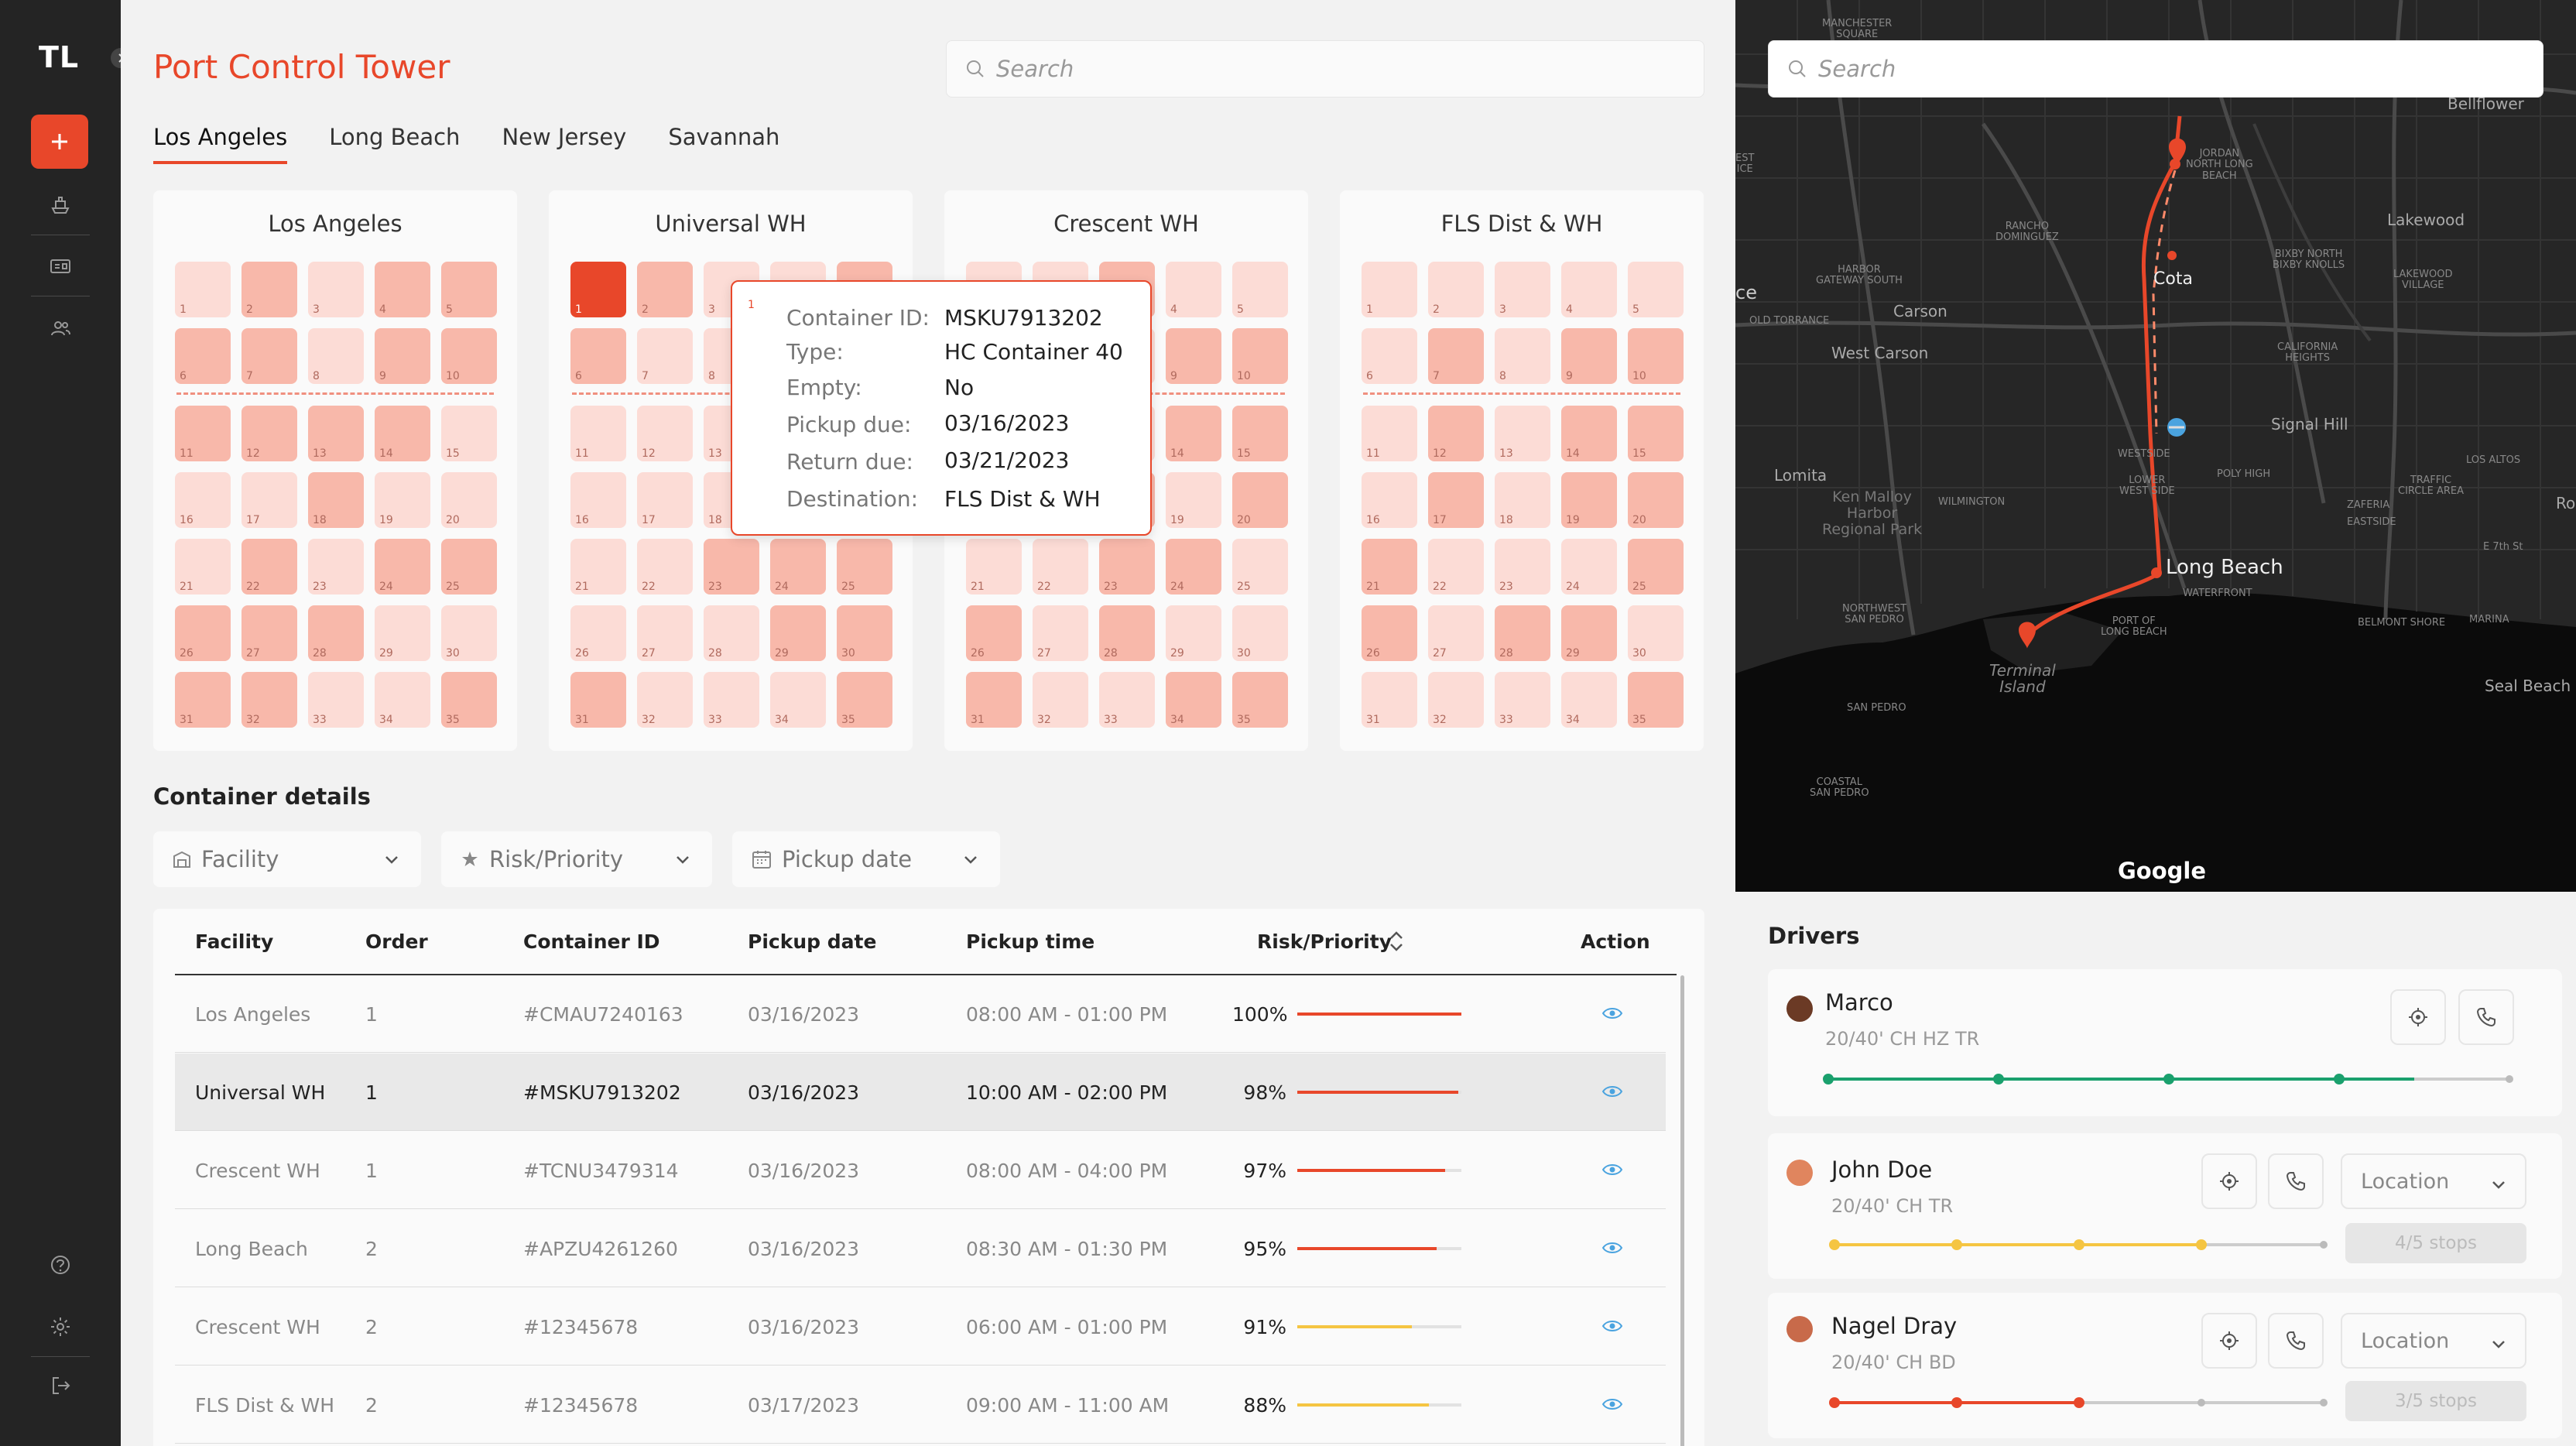 The width and height of the screenshot is (2576, 1446). I want to click on logout-icon, so click(60, 1385).